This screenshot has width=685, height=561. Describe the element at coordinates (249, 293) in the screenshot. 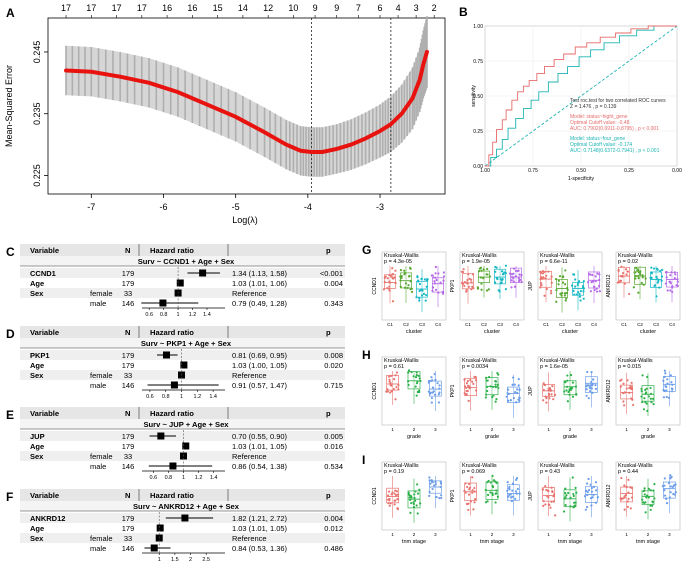

I see `forest-row-hr-text: Reference` at that location.